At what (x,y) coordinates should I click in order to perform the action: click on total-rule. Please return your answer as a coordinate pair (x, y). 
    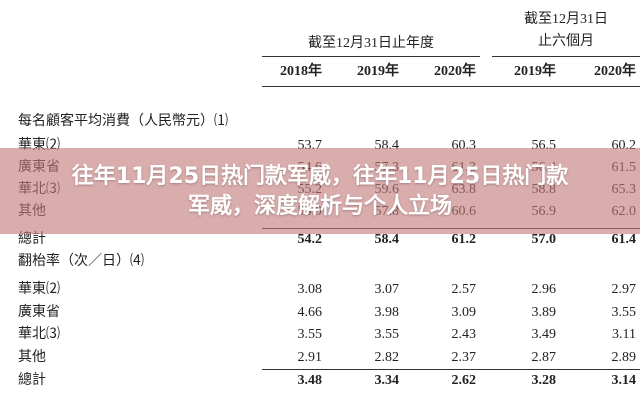
    Looking at the image, I should click on (451, 369).